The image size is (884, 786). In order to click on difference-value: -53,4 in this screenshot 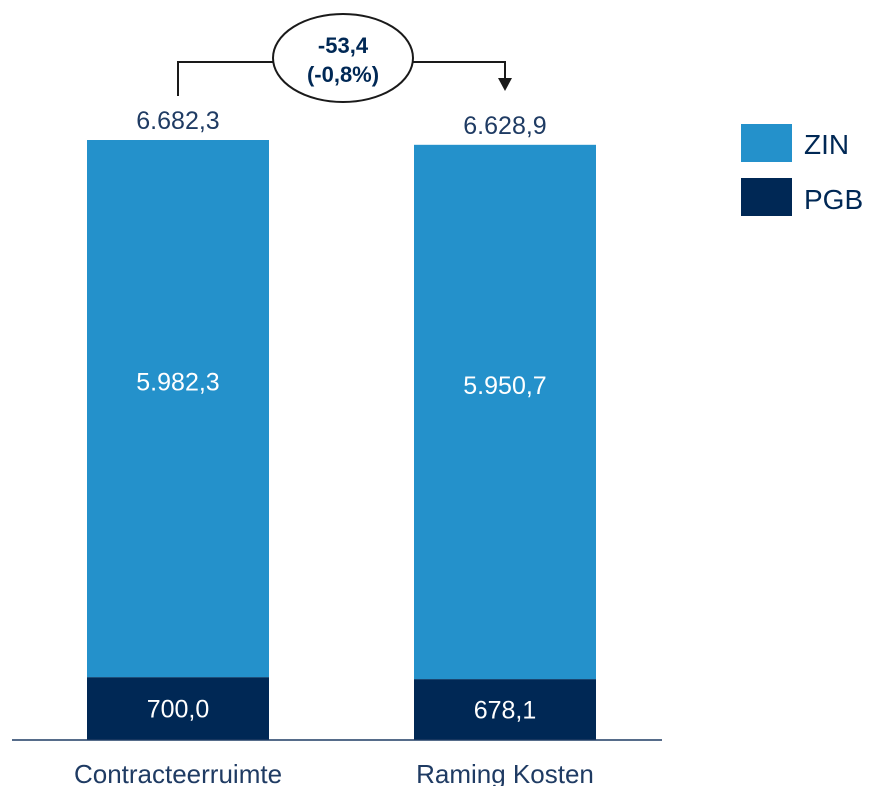, I will do `click(343, 45)`.